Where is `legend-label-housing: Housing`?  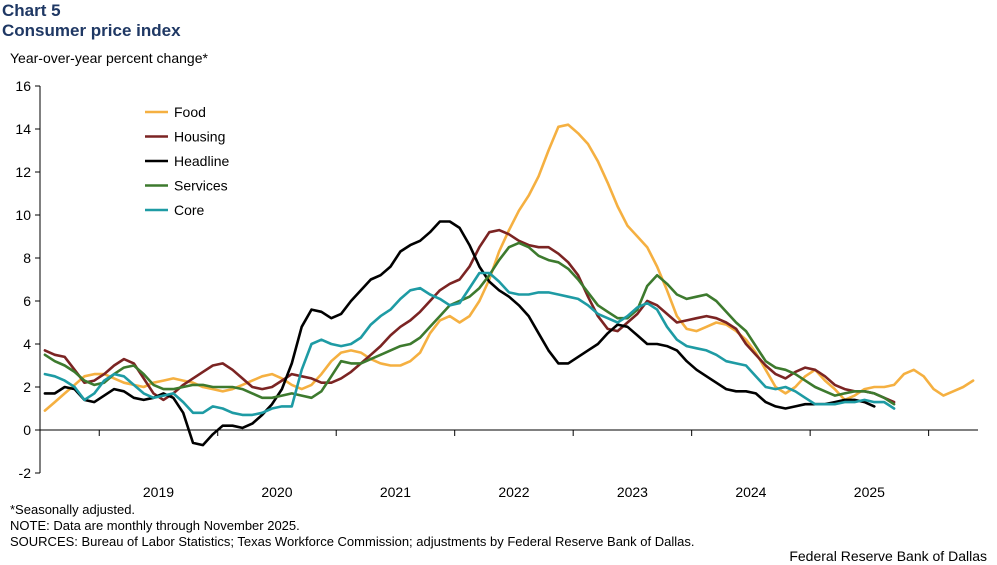 legend-label-housing: Housing is located at coordinates (199, 137).